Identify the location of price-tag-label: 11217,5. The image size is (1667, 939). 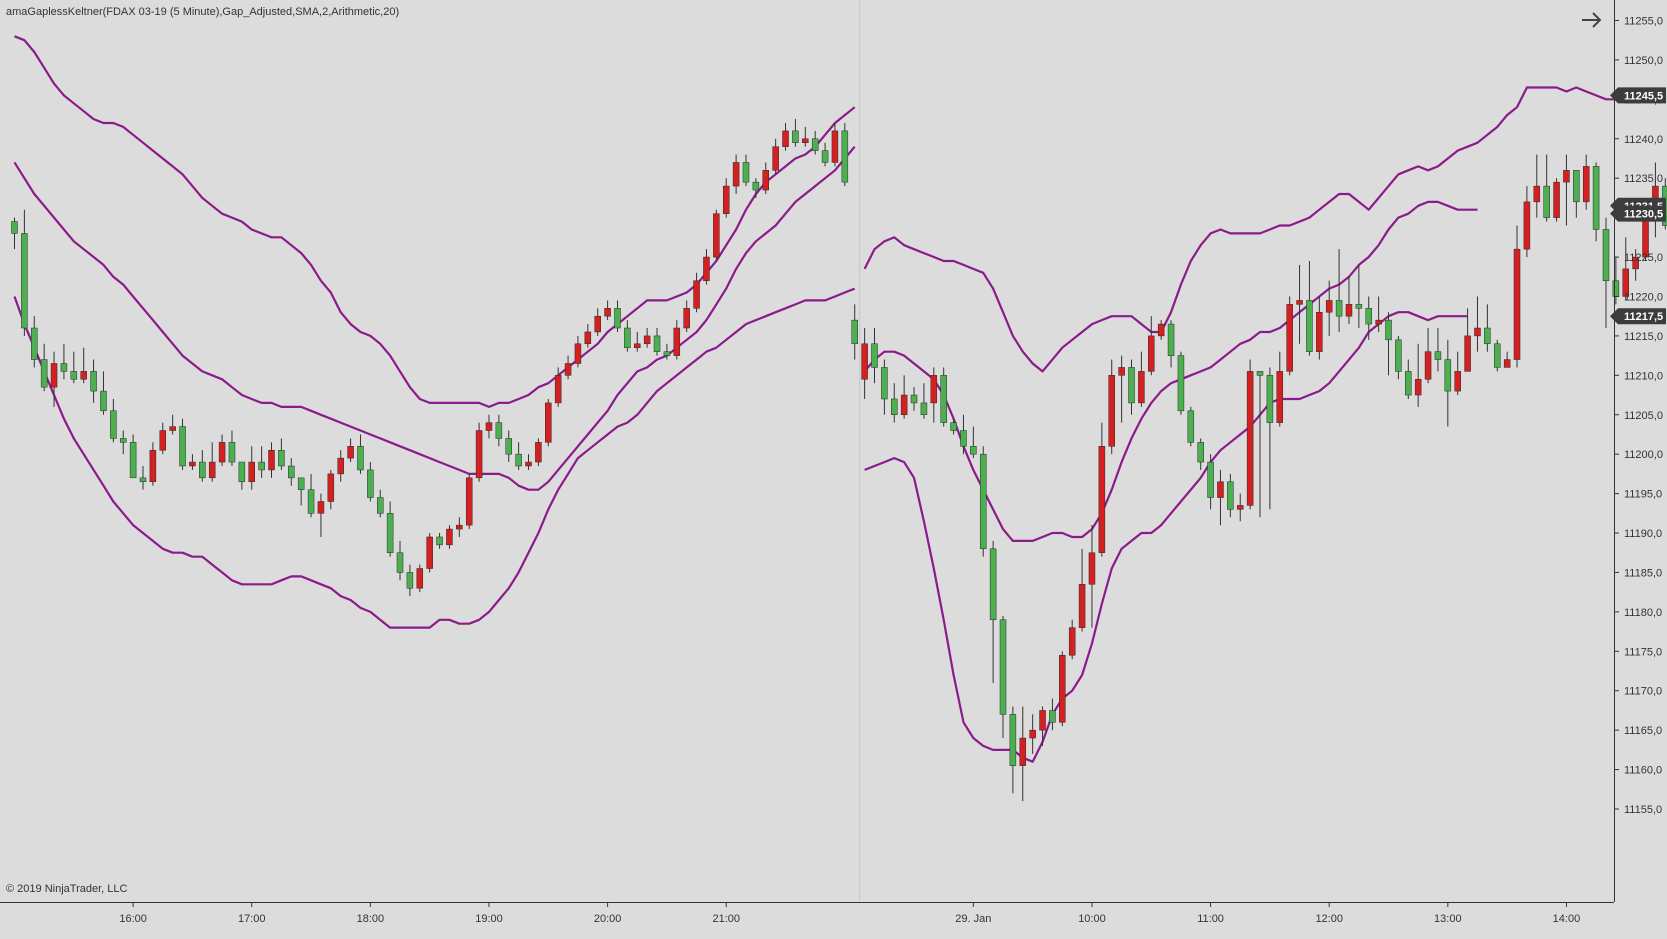
(1643, 317).